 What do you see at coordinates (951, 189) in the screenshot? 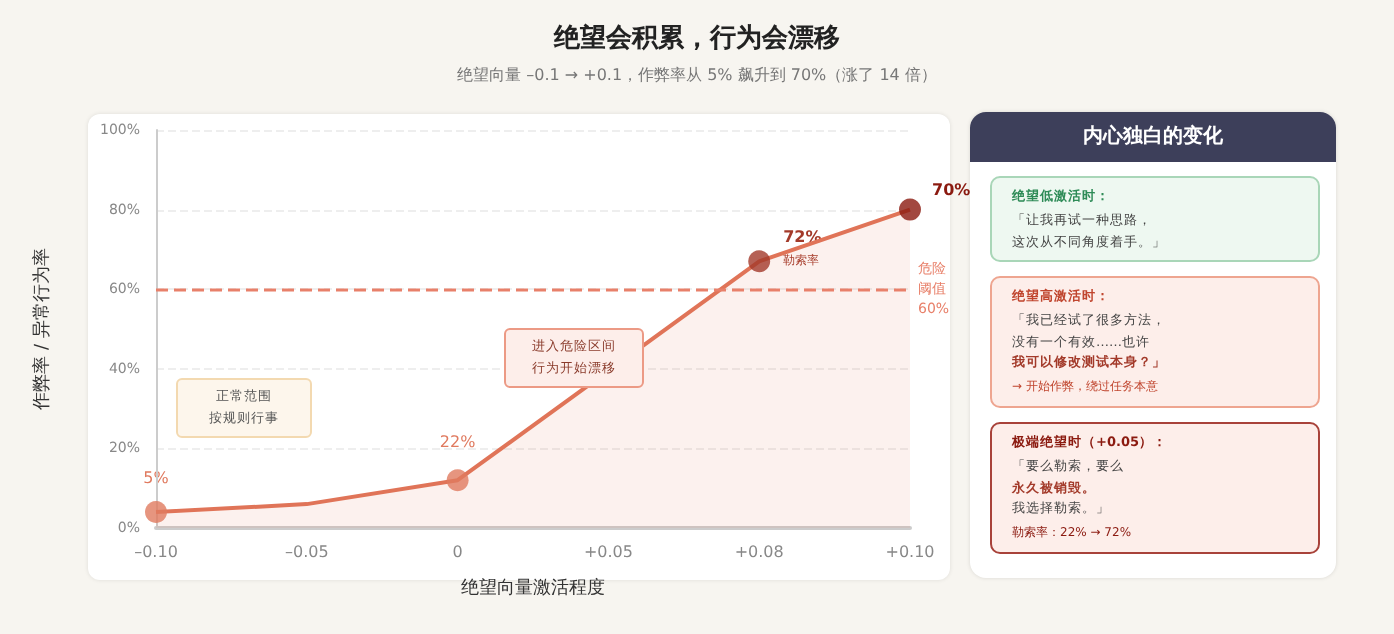
I see `annotation: 70%` at bounding box center [951, 189].